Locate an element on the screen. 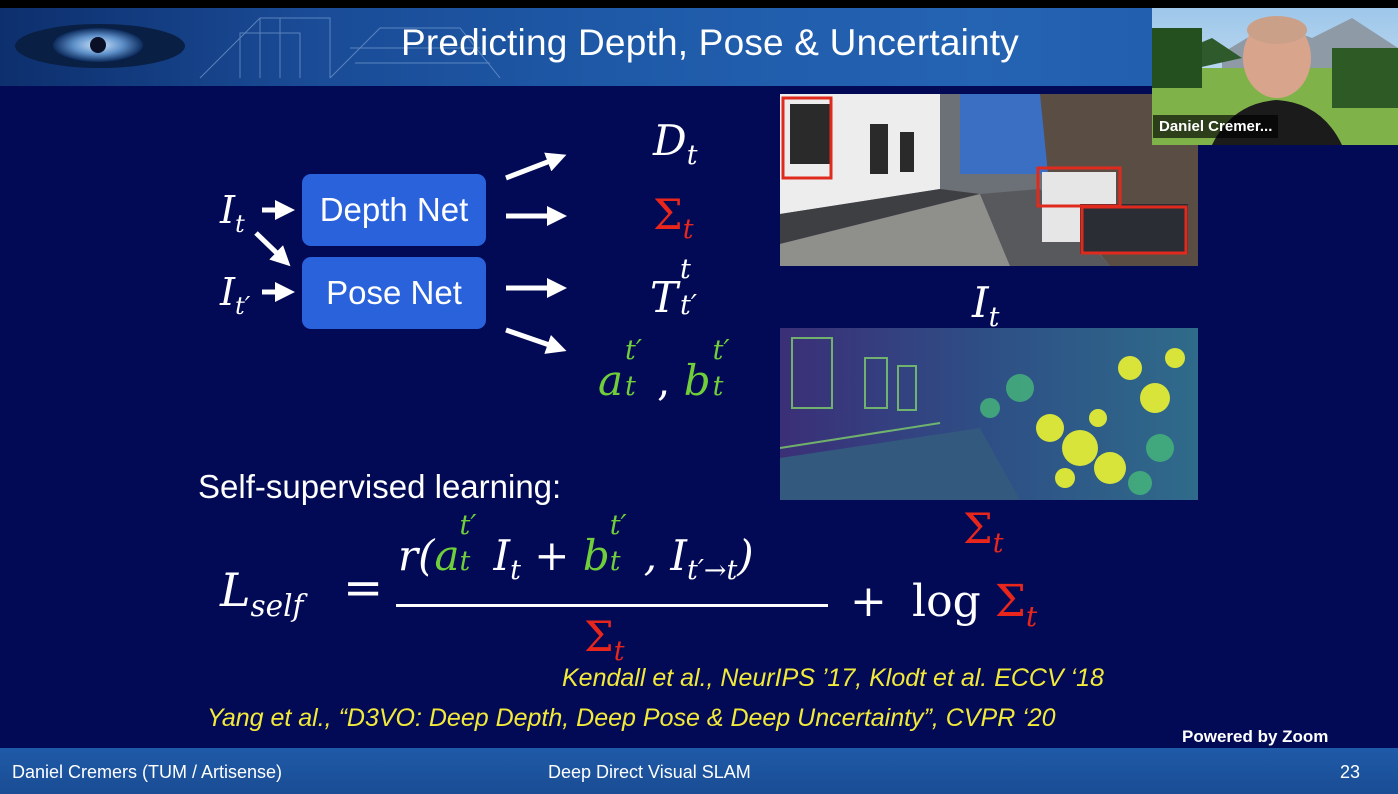 The height and width of the screenshot is (794, 1398). input-image-t: It is located at coordinates (232, 213).